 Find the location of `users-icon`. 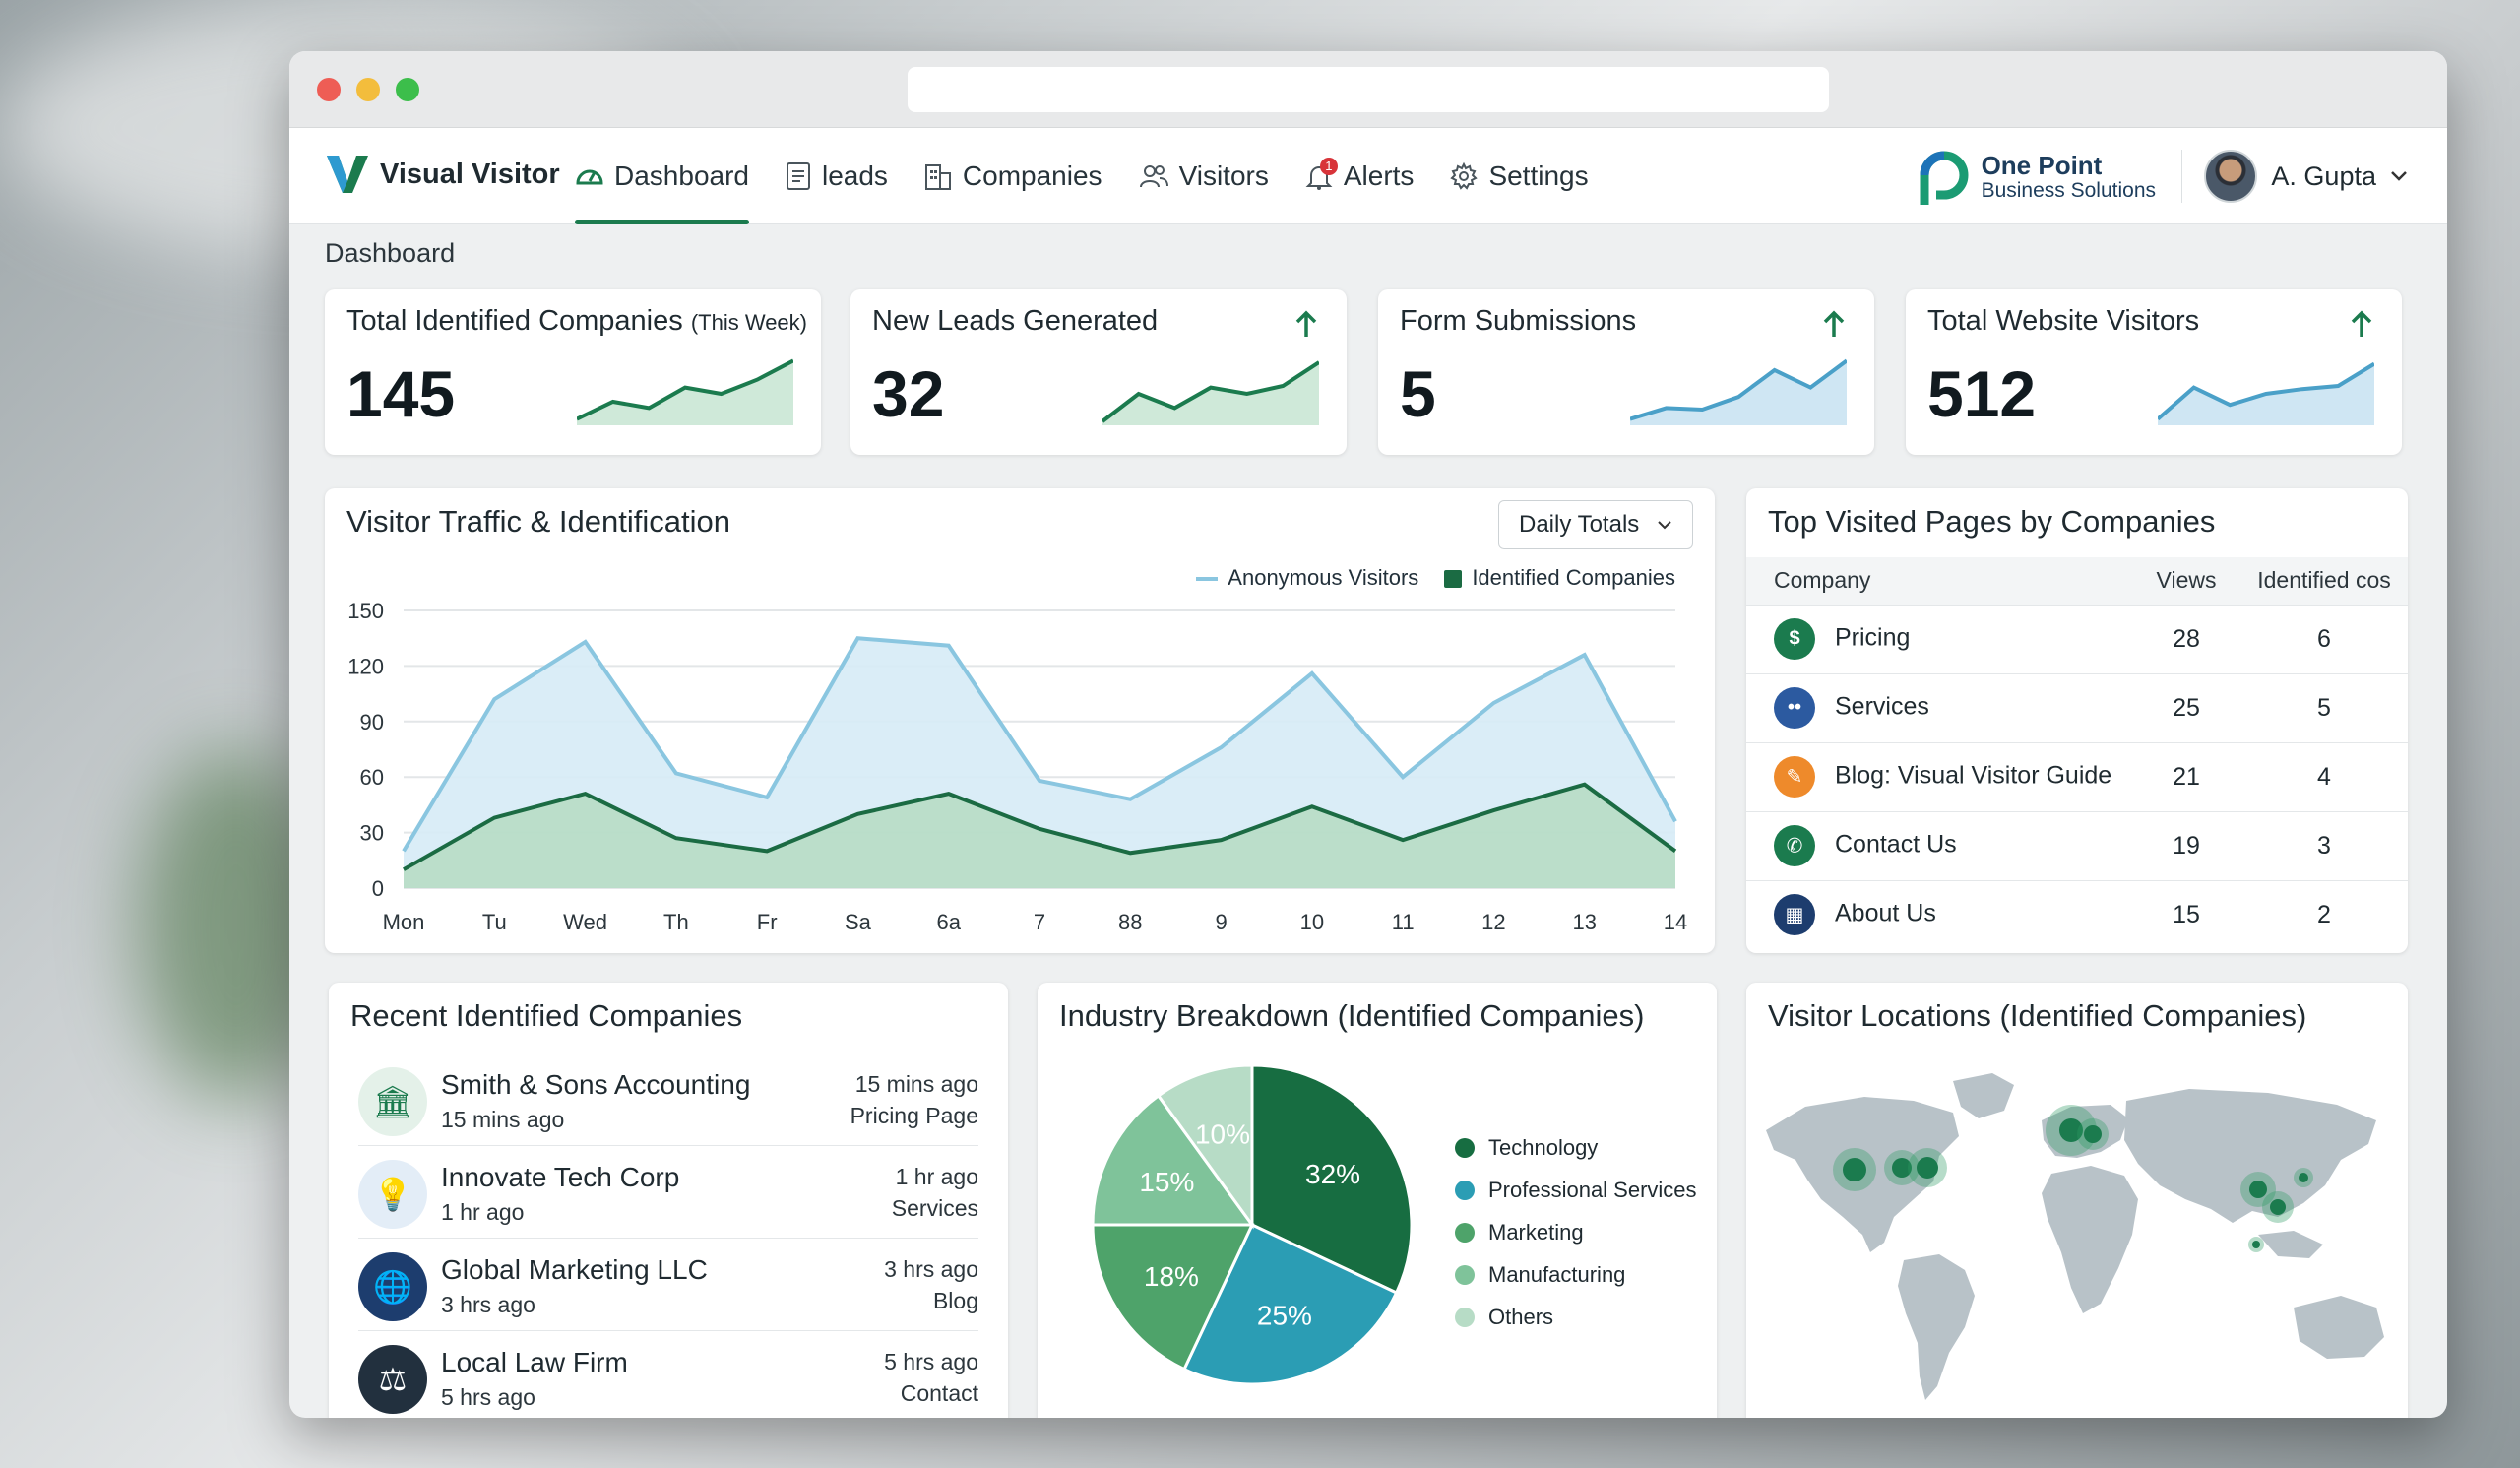

users-icon is located at coordinates (1153, 177).